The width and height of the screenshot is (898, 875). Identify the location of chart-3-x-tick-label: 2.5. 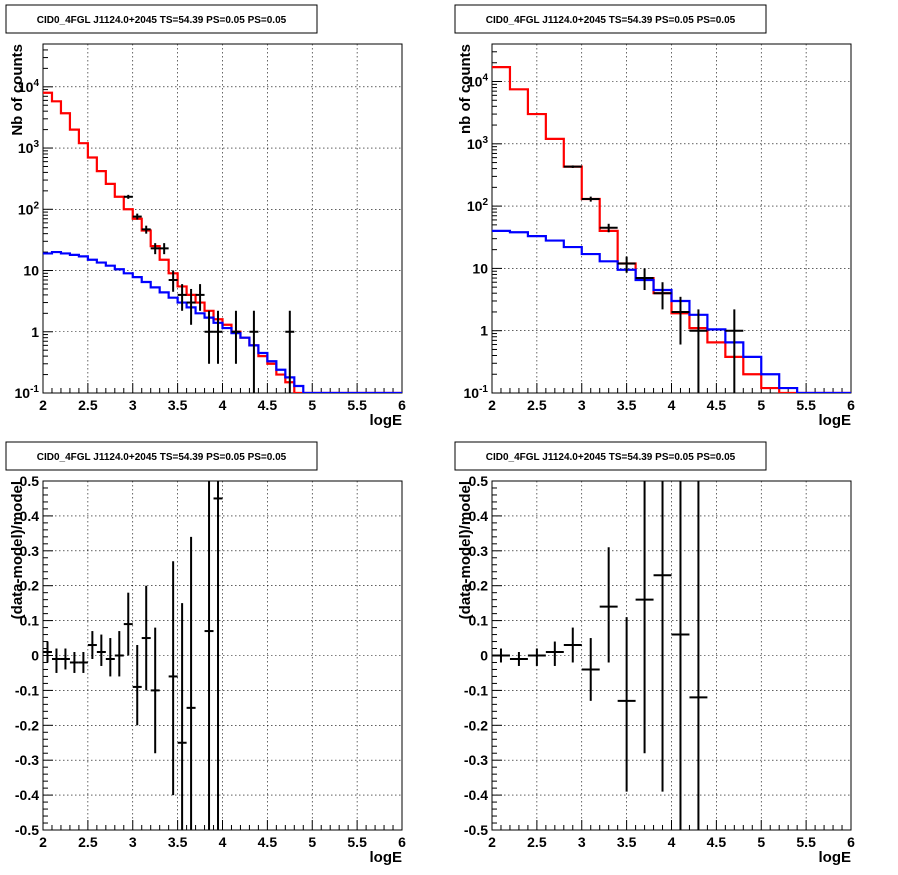
(88, 842).